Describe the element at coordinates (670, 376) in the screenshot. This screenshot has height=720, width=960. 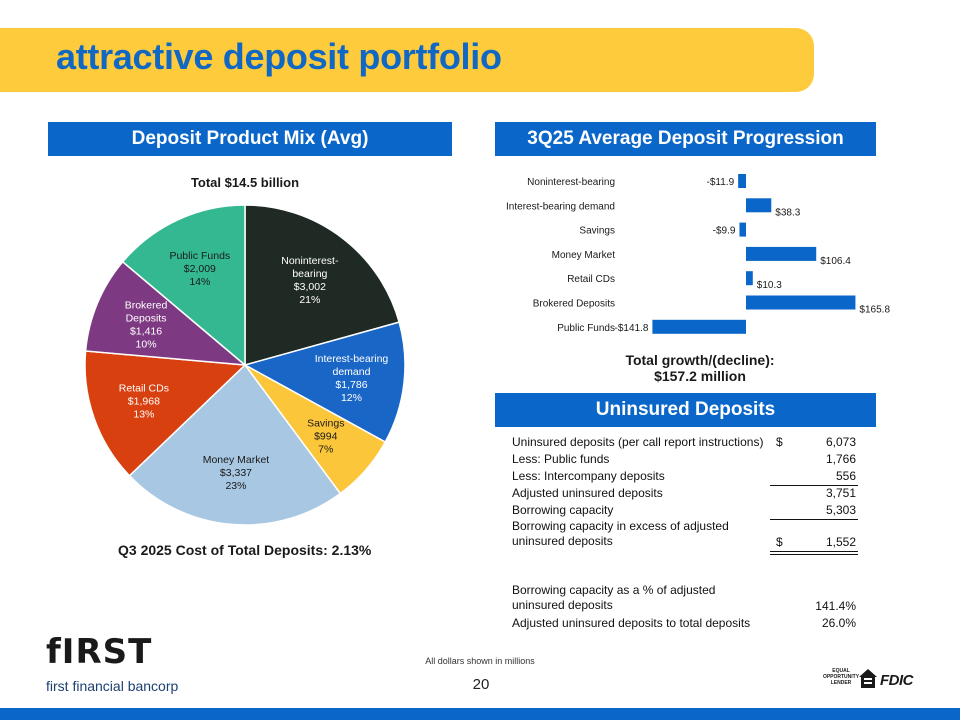
I see `growth-amount: $157` at that location.